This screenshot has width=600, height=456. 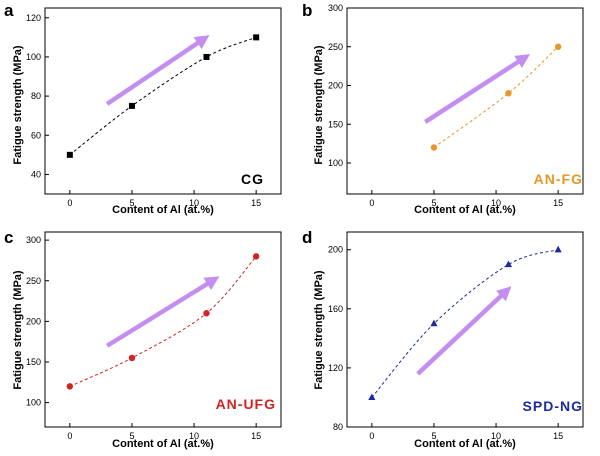 What do you see at coordinates (246, 404) in the screenshot?
I see `sample-label: AN-UFG` at bounding box center [246, 404].